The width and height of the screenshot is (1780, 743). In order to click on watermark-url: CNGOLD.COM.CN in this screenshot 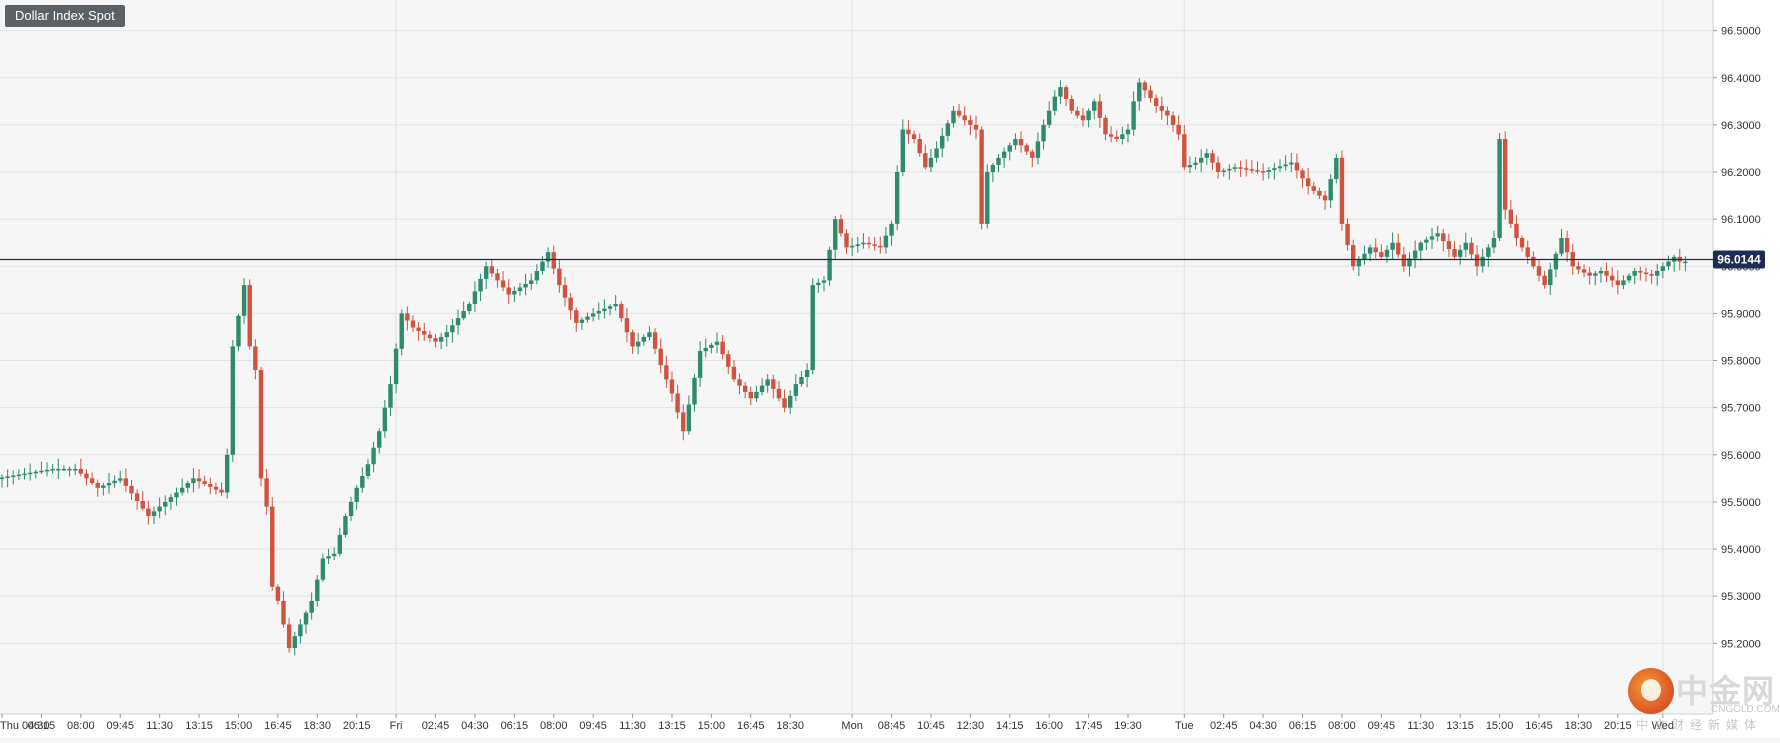, I will do `click(1745, 709)`.